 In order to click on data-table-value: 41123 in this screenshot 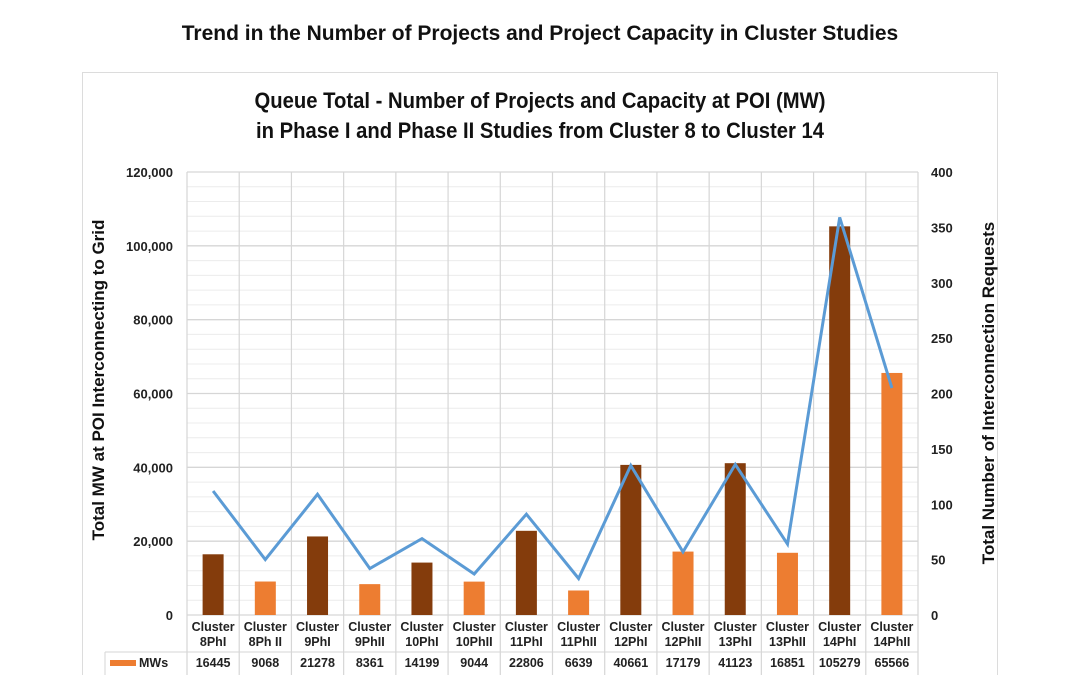, I will do `click(735, 663)`.